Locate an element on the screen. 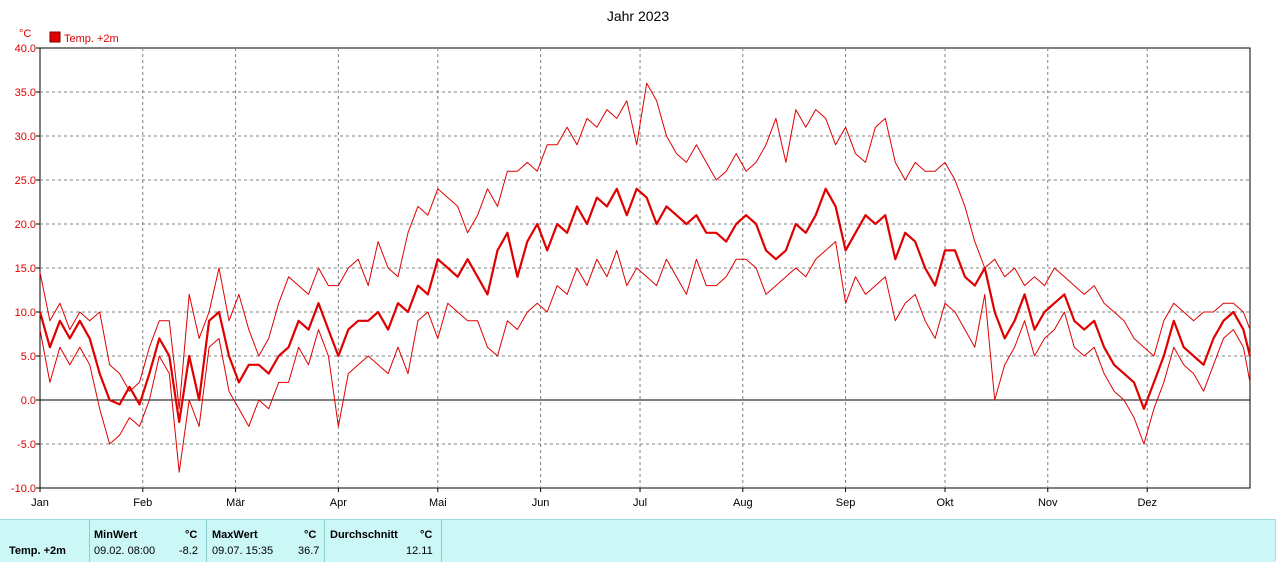  y-tick-label: -10.0 is located at coordinates (23, 489).